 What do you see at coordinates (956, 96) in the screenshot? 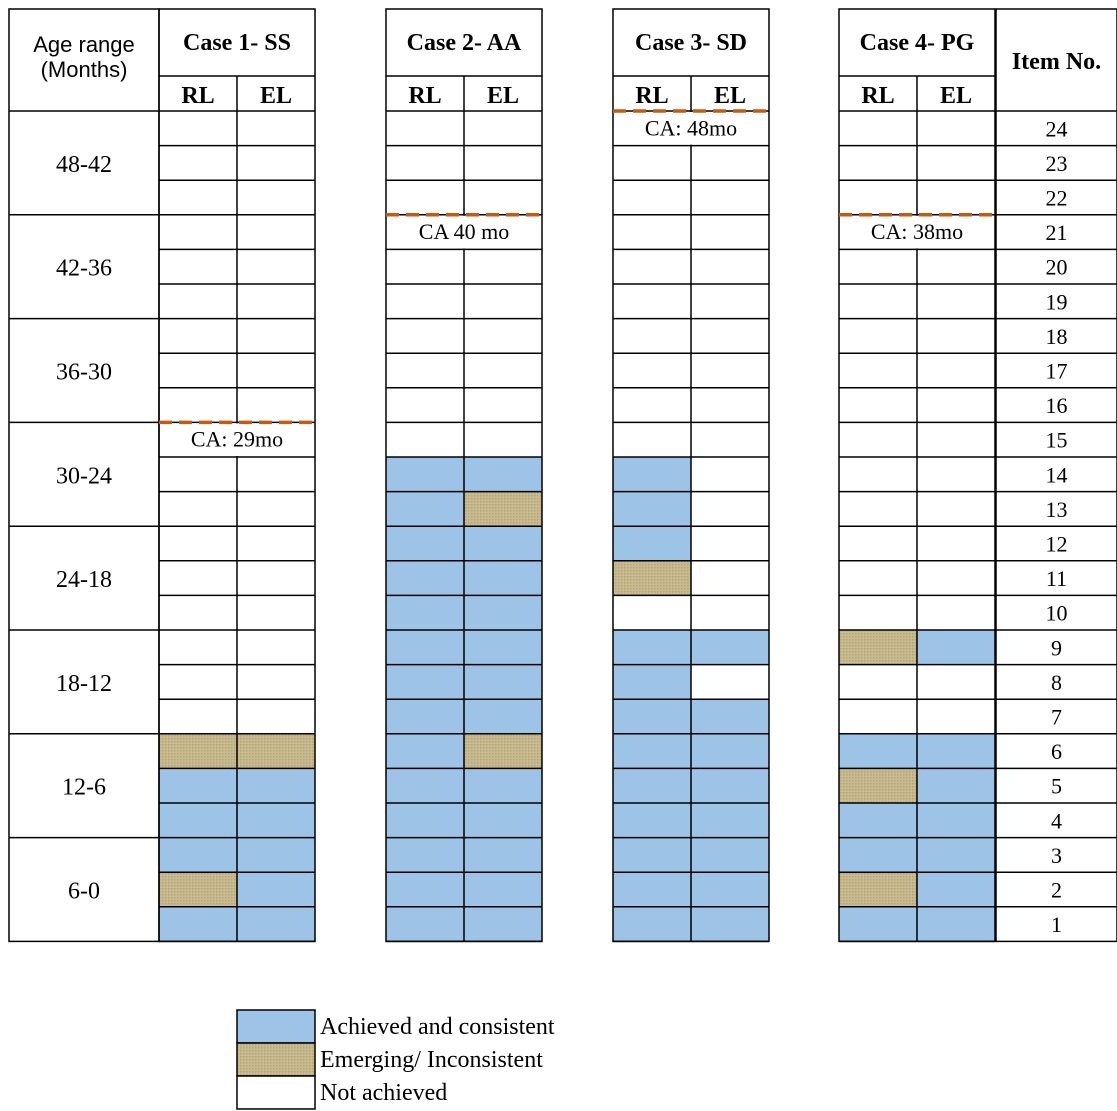
I see `subcolumn-label-el: EL` at bounding box center [956, 96].